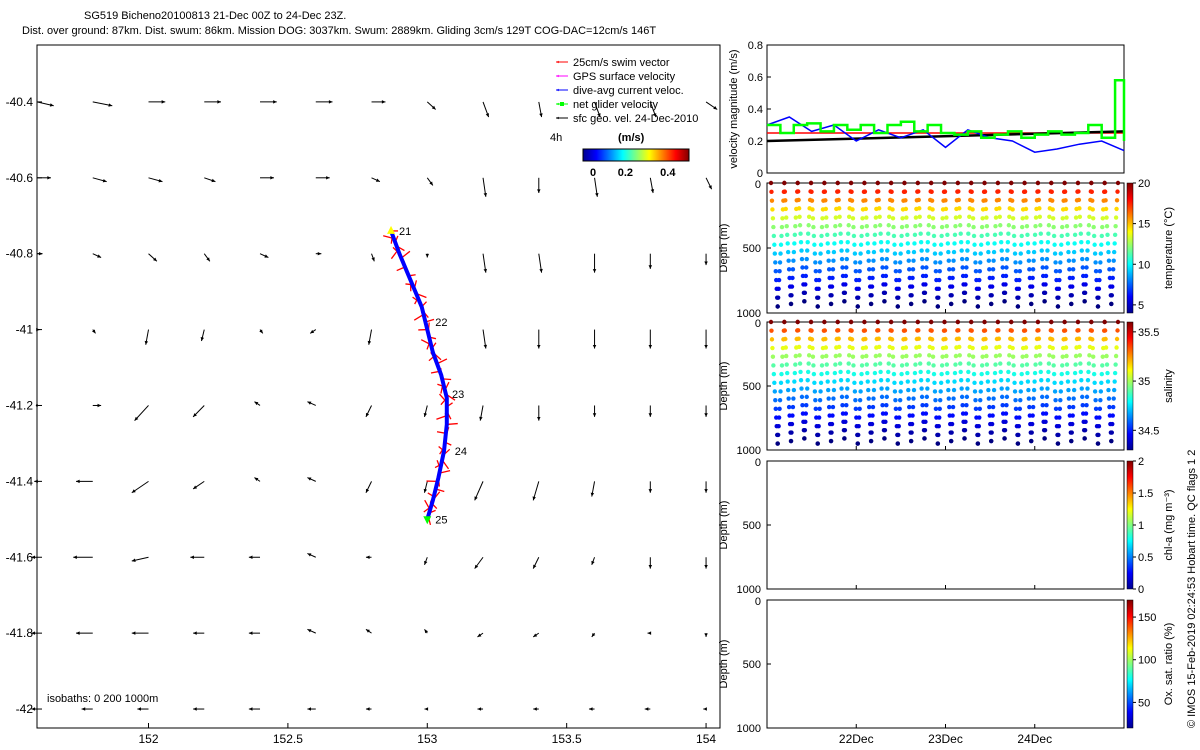 Image resolution: width=1200 pixels, height=750 pixels. I want to click on map-ytick-label: -40.4, so click(20, 102).